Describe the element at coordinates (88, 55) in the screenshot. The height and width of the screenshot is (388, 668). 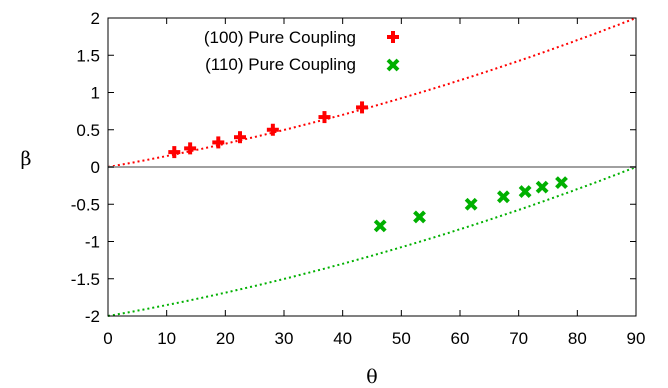
I see `y-tick-label: 1.5` at that location.